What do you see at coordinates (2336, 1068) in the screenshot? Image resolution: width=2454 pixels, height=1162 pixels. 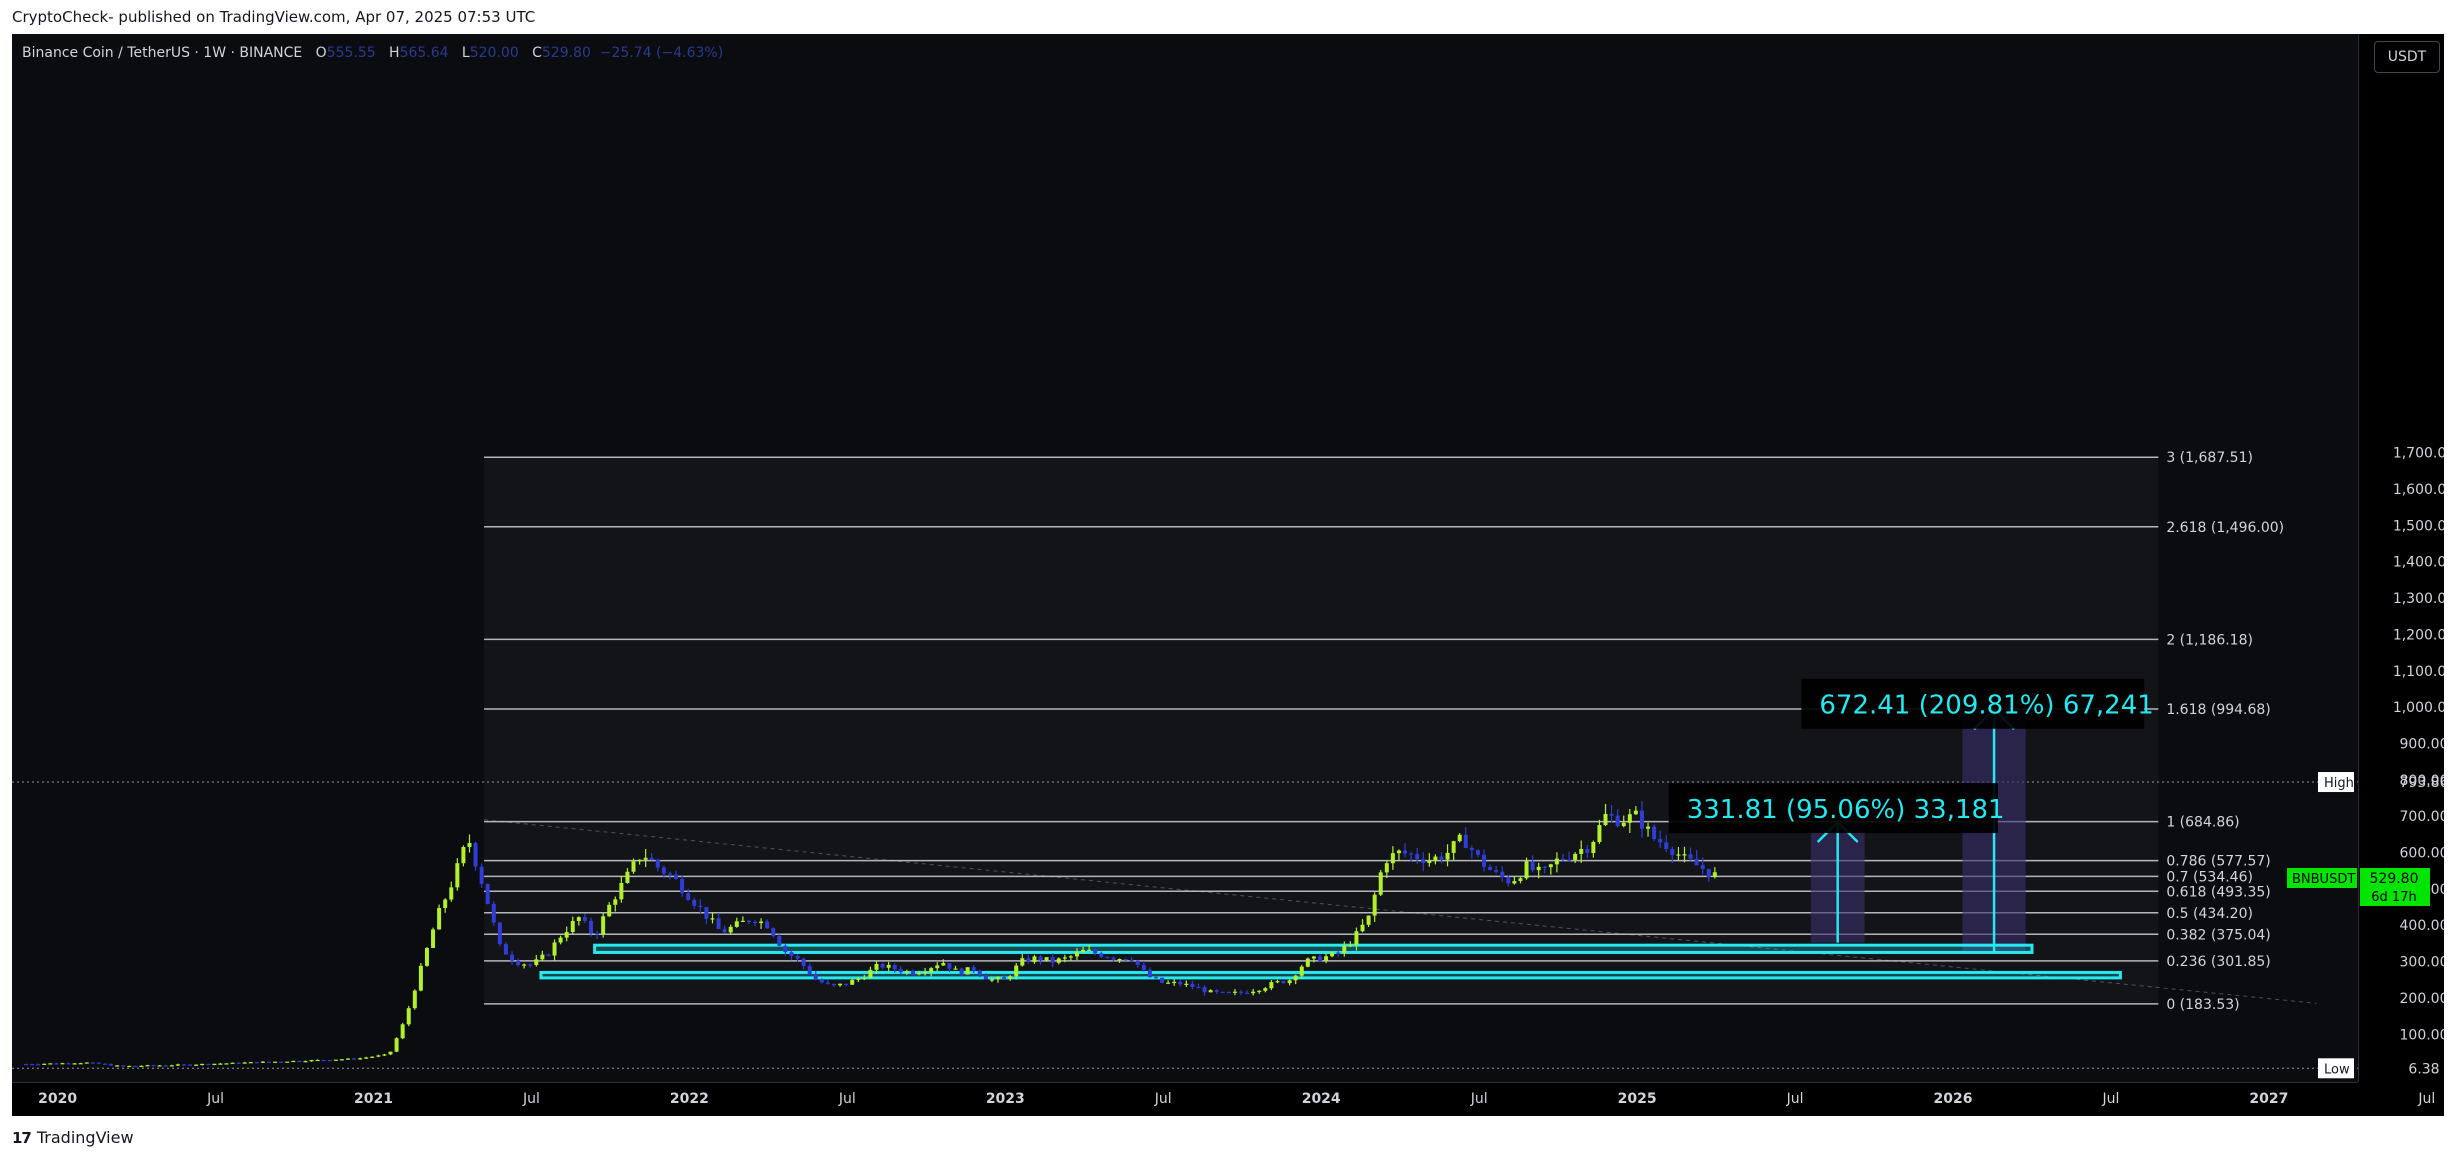 I see `low-tag-bg` at bounding box center [2336, 1068].